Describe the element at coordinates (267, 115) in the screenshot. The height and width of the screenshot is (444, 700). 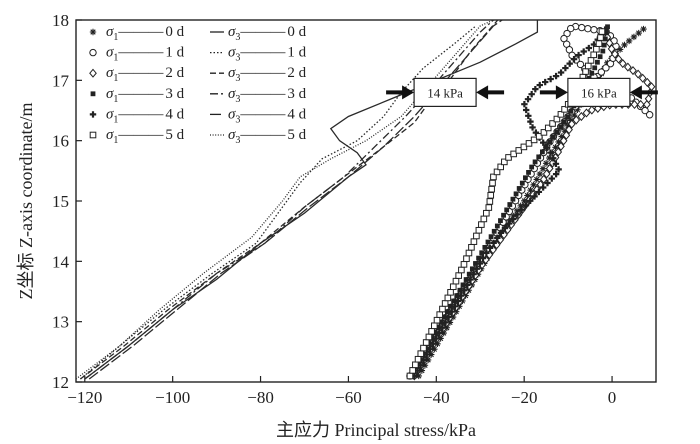
I see `legend-label: σ3——— 4 d` at that location.